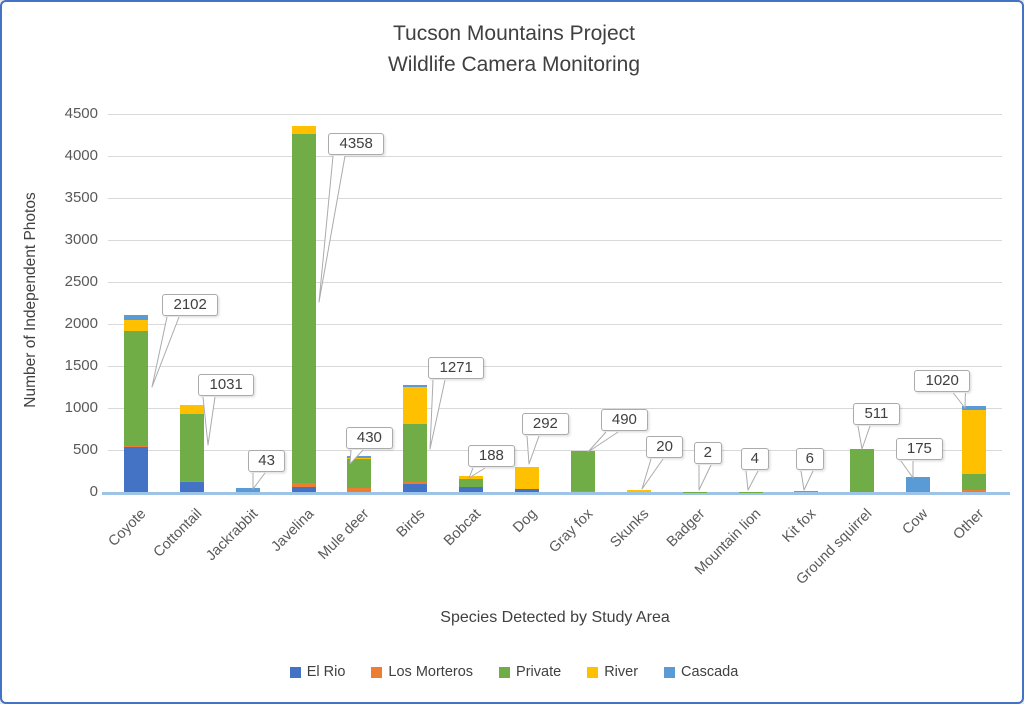 The height and width of the screenshot is (704, 1024). Describe the element at coordinates (456, 368) in the screenshot. I see `data-label-callout: 1271` at that location.